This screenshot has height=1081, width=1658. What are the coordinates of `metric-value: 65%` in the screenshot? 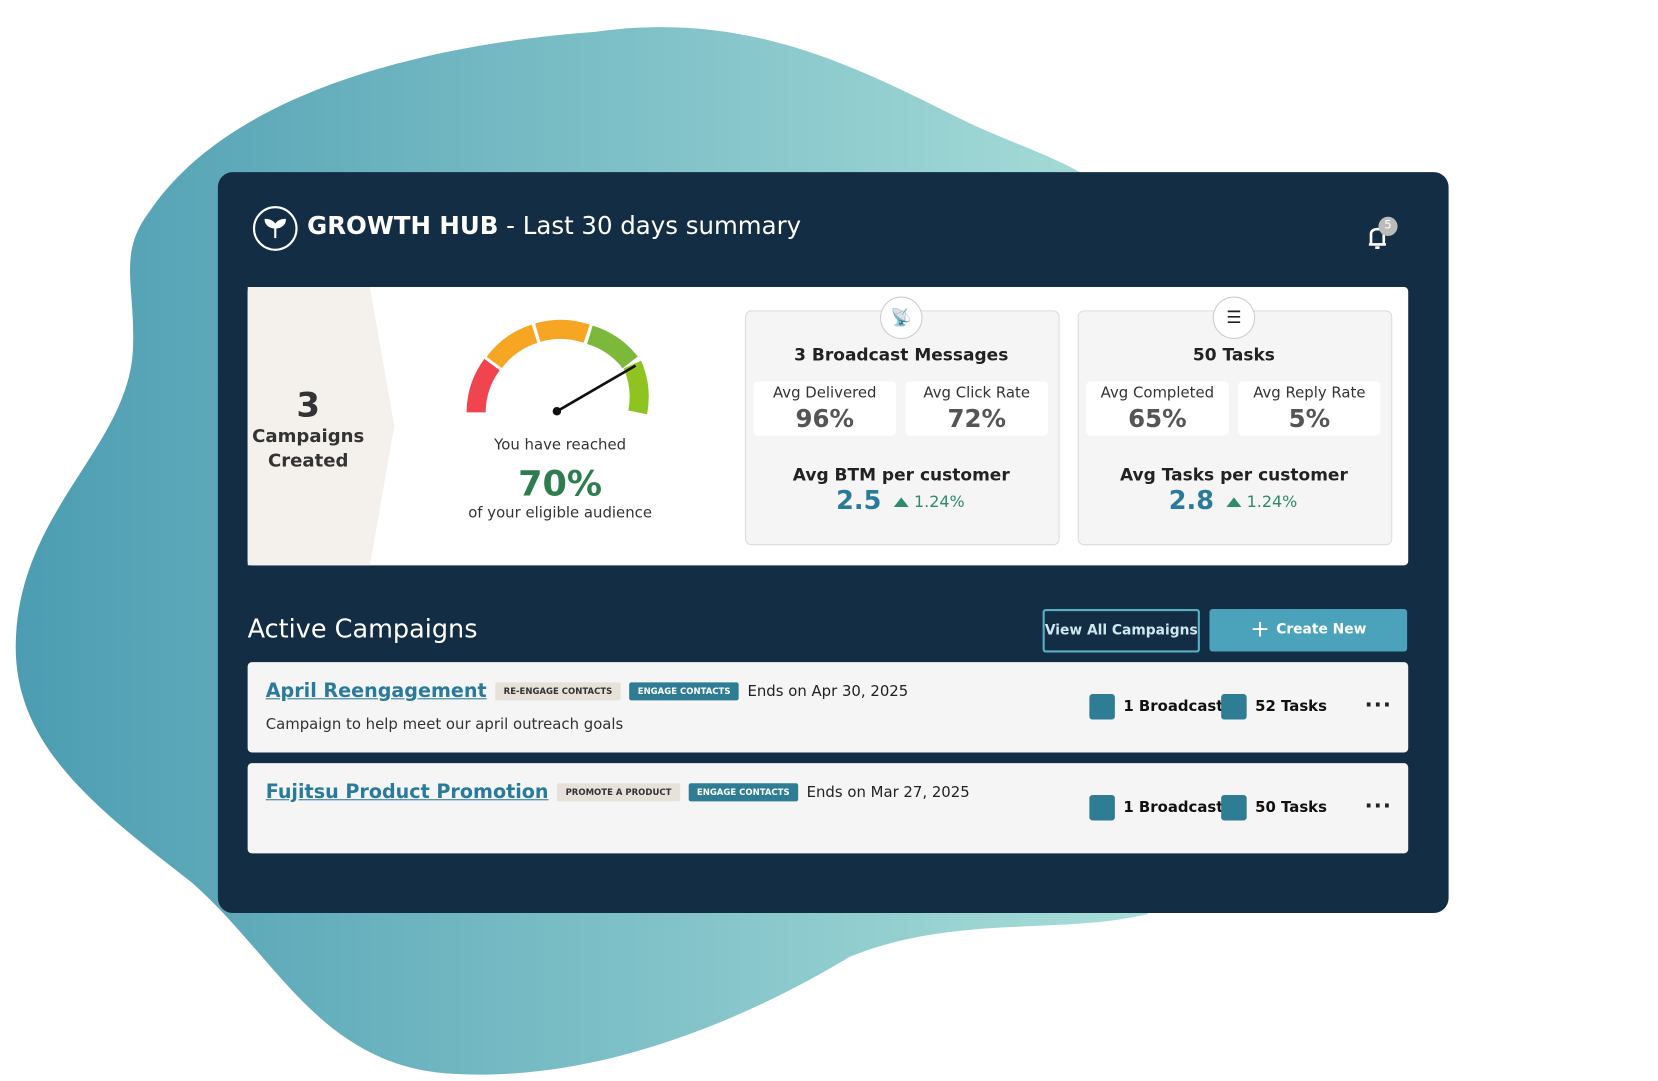 It's located at (1157, 419).